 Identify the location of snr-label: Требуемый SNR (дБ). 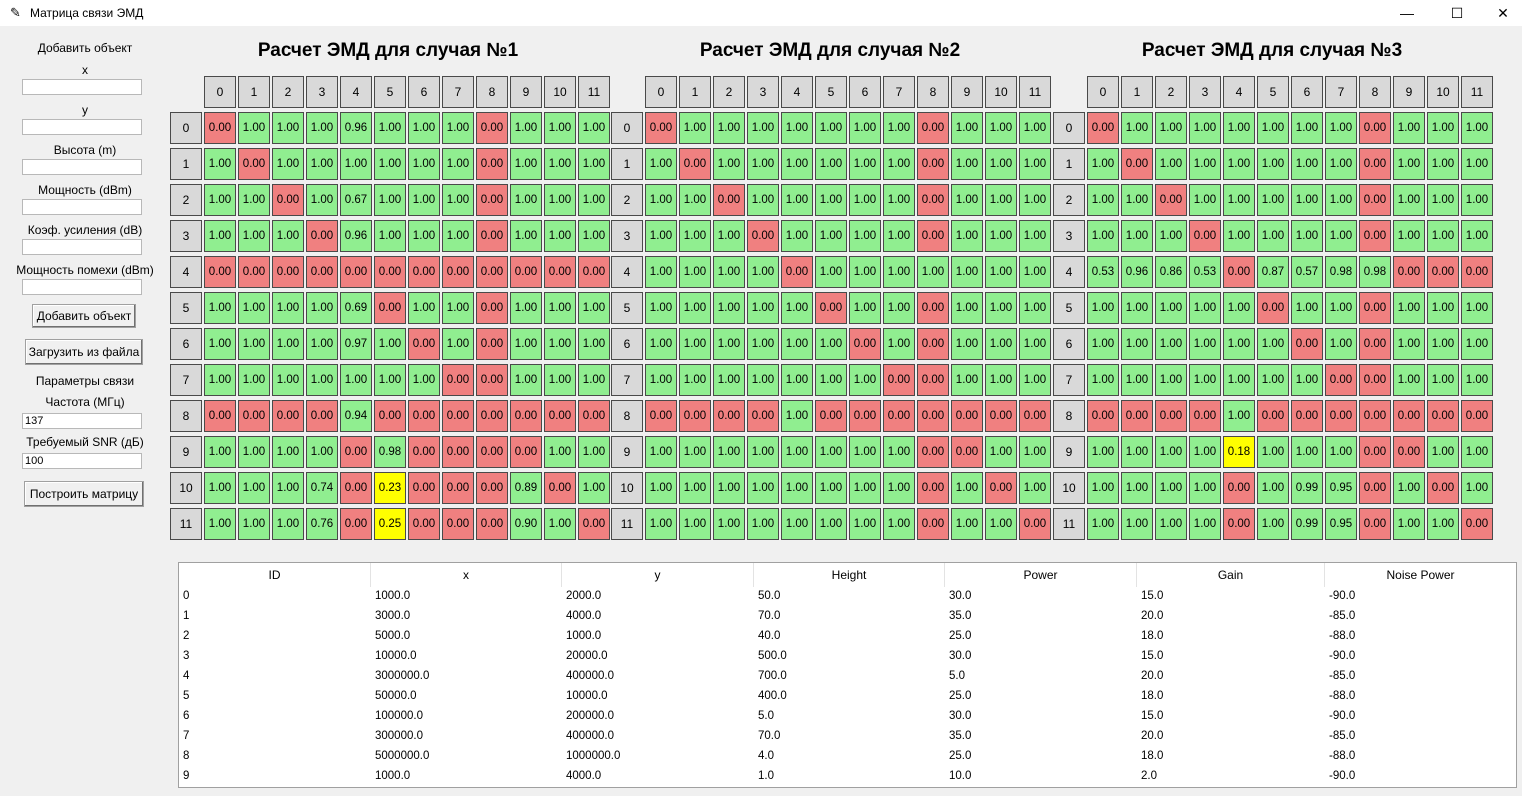
(85, 442).